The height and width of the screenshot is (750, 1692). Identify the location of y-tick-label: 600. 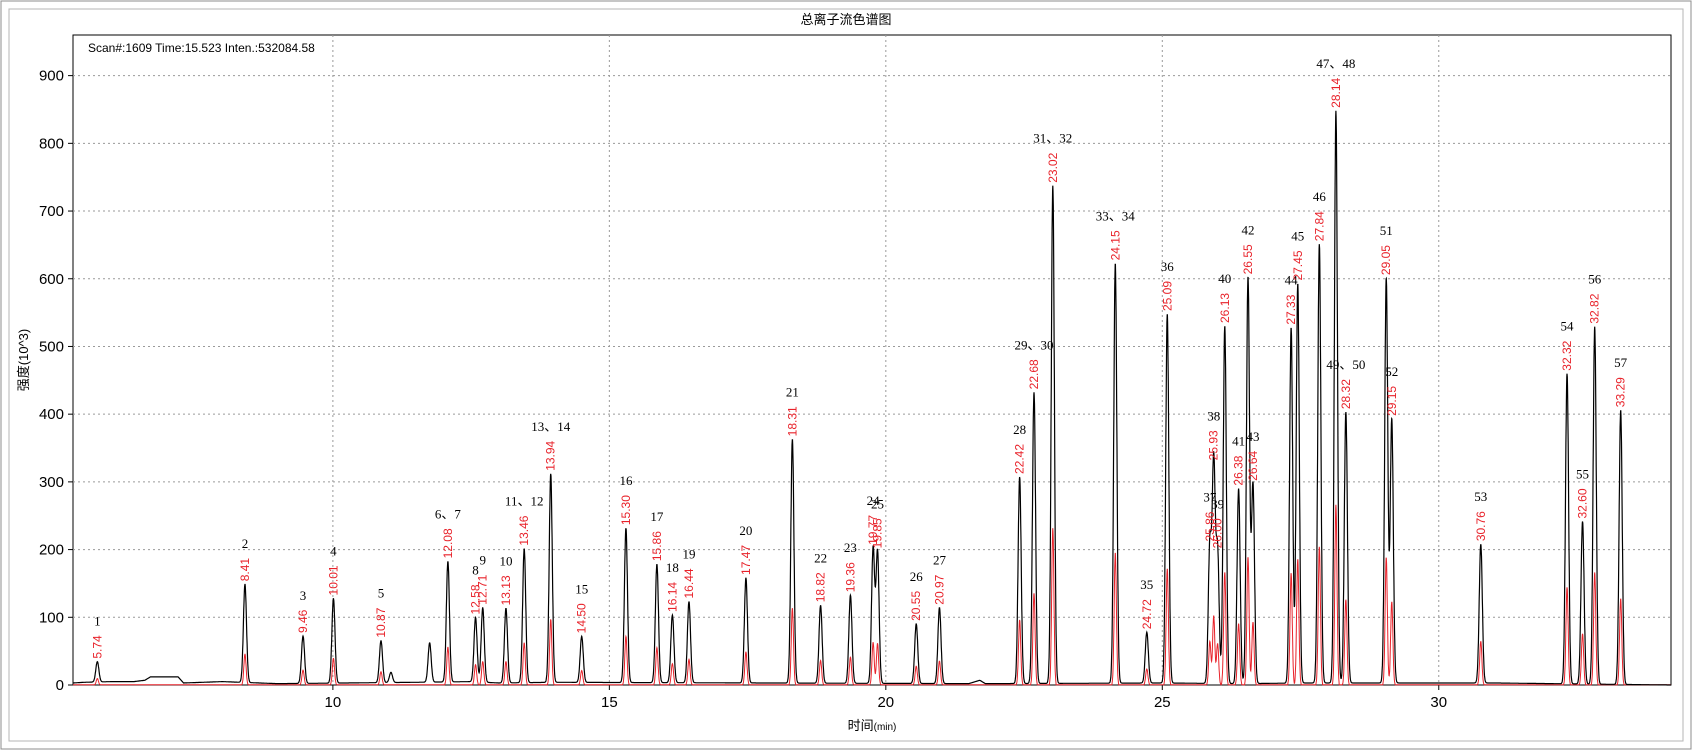
(51, 279).